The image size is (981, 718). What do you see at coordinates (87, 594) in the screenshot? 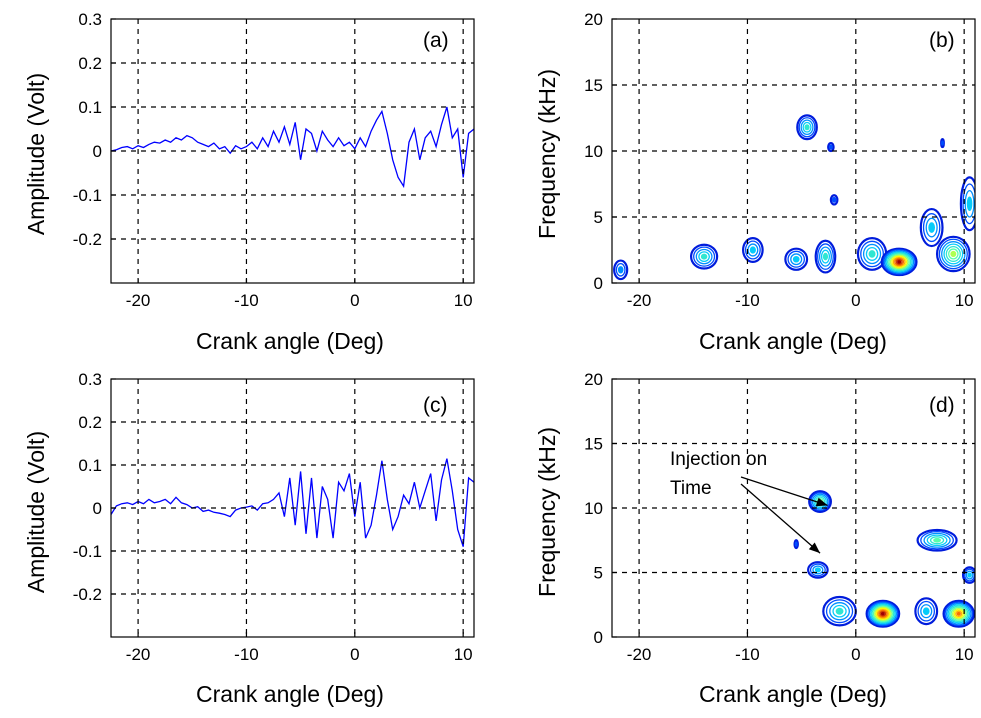
I see `panel-c-ytick-label: -0.2` at bounding box center [87, 594].